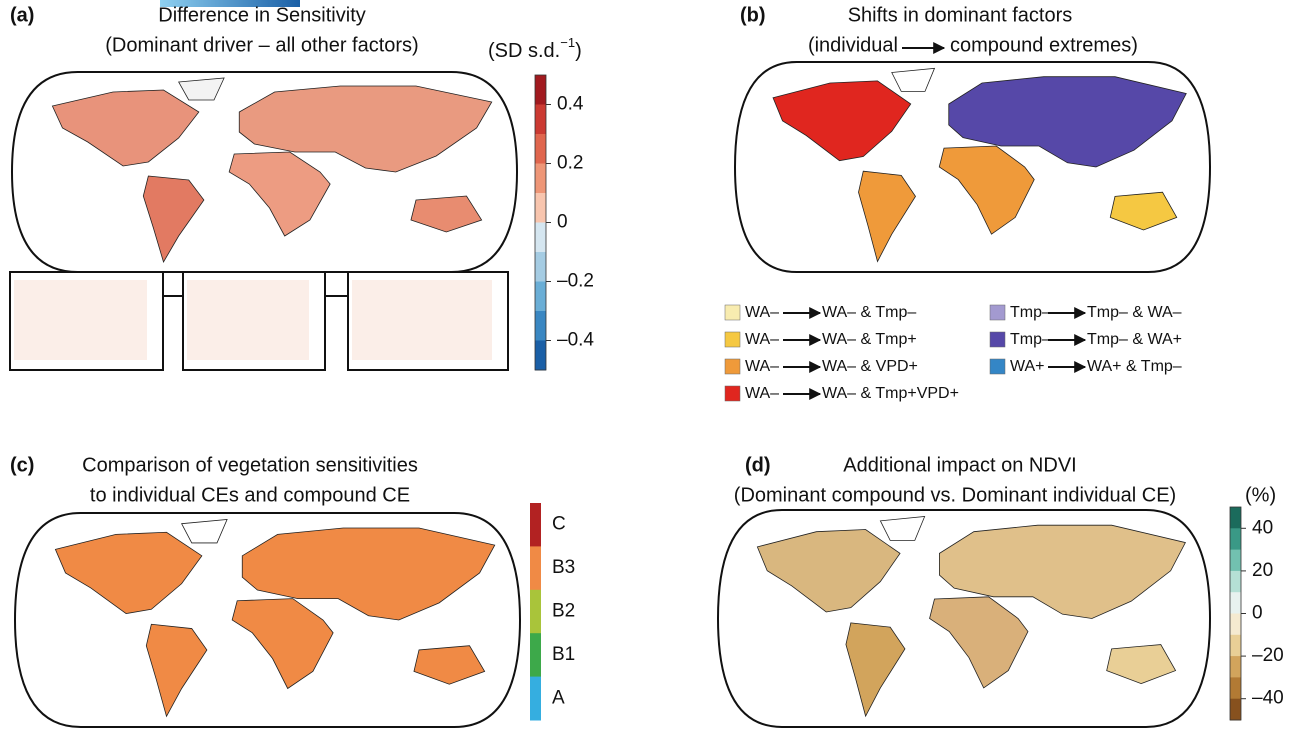  Describe the element at coordinates (1134, 312) in the screenshot. I see `legend-to: Tmp– & WA–` at that location.